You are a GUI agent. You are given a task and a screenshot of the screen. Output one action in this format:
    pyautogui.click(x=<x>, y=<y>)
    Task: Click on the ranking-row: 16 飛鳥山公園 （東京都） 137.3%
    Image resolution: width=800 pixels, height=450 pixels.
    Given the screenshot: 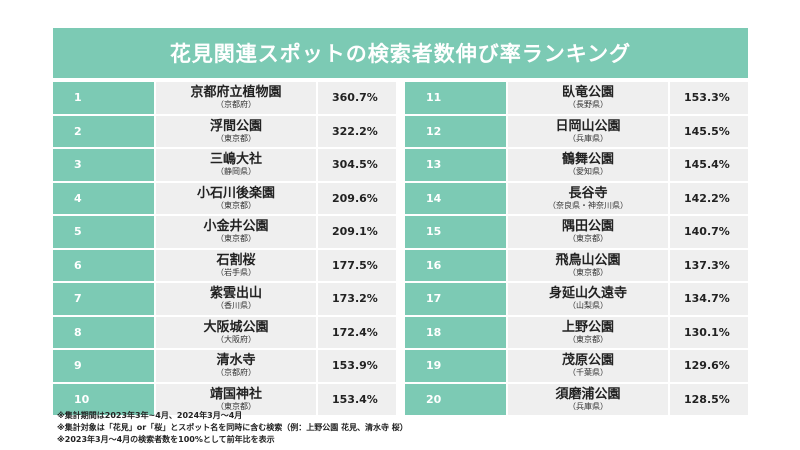 What is the action you would take?
    pyautogui.click(x=576, y=265)
    